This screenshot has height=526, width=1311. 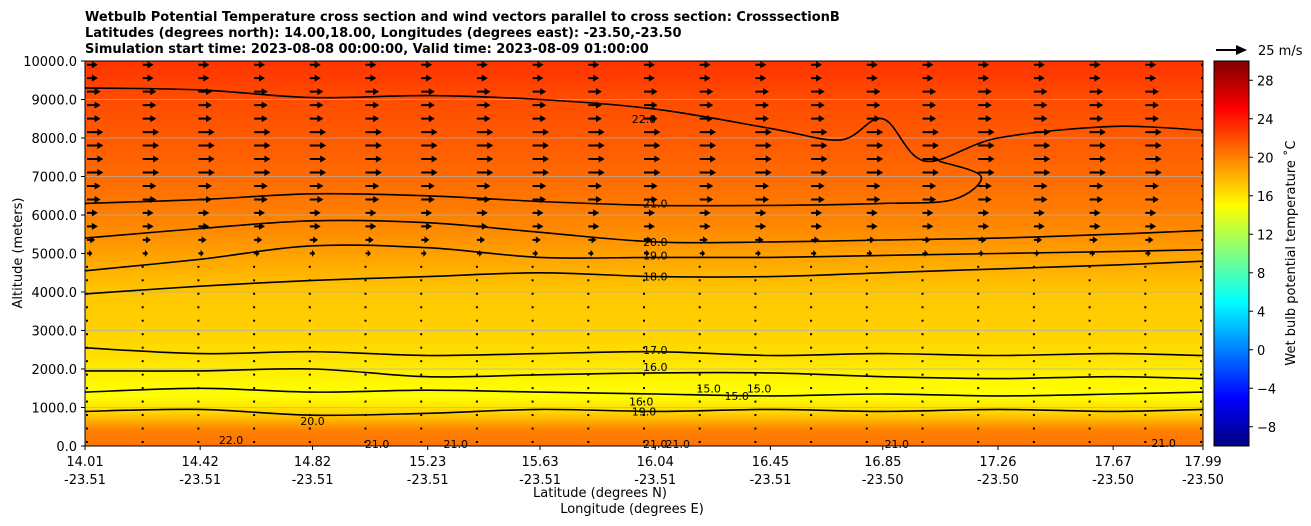 What do you see at coordinates (231, 440) in the screenshot?
I see `contour-label: 22.0` at bounding box center [231, 440].